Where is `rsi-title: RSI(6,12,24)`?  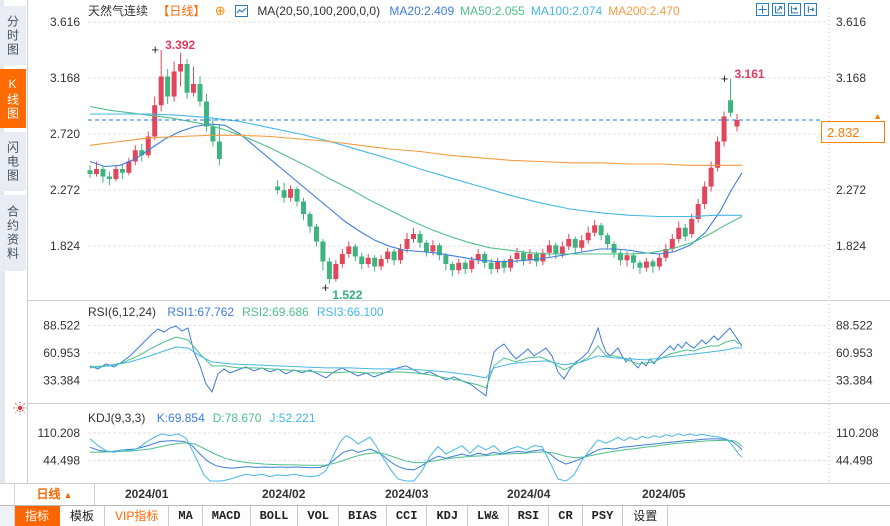 rsi-title: RSI(6,12,24) is located at coordinates (122, 312).